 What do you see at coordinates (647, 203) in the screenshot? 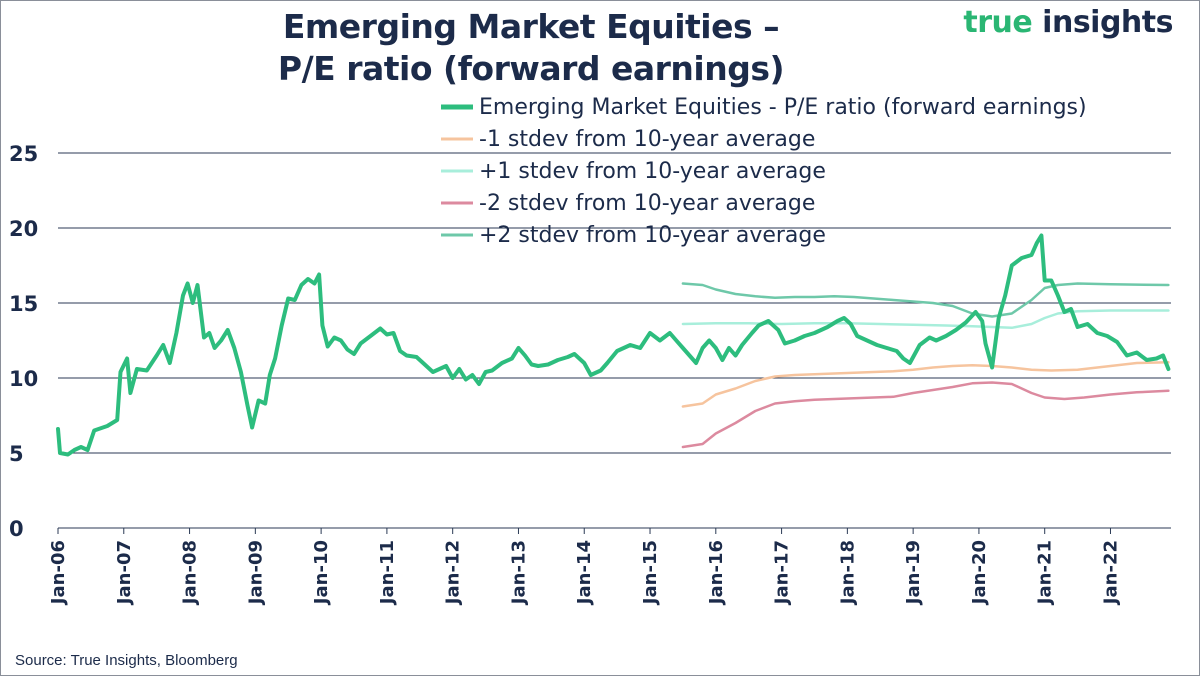
I see `legend-label-3: -2 stdev from 10-year average` at bounding box center [647, 203].